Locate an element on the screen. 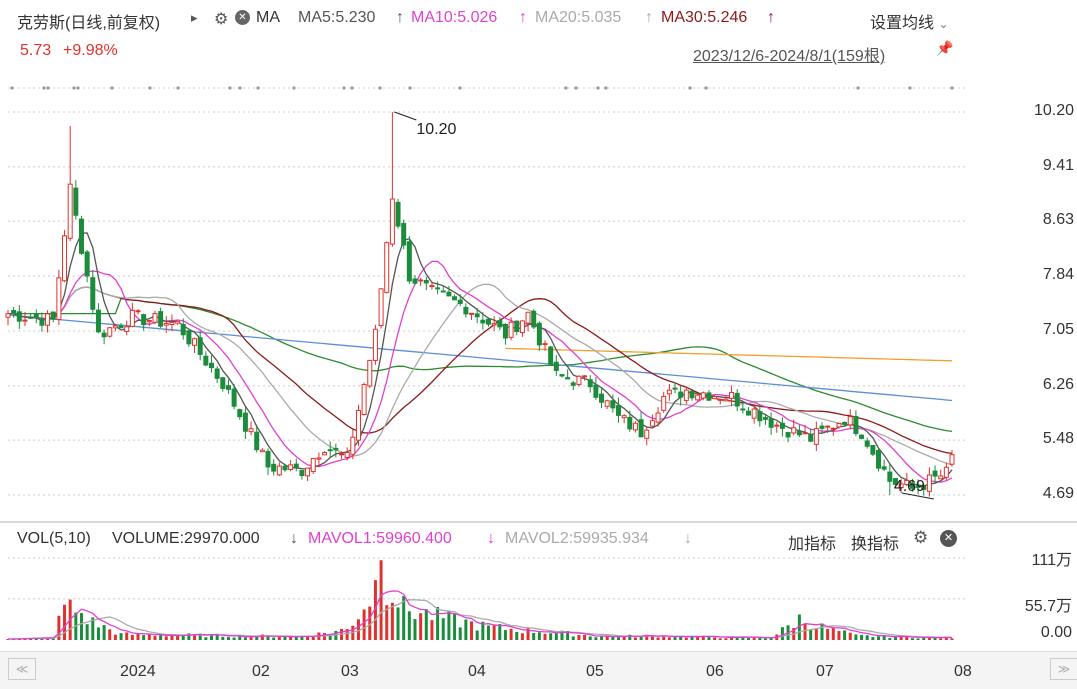 The image size is (1077, 689). add-indicator-button: 加指标 is located at coordinates (812, 544).